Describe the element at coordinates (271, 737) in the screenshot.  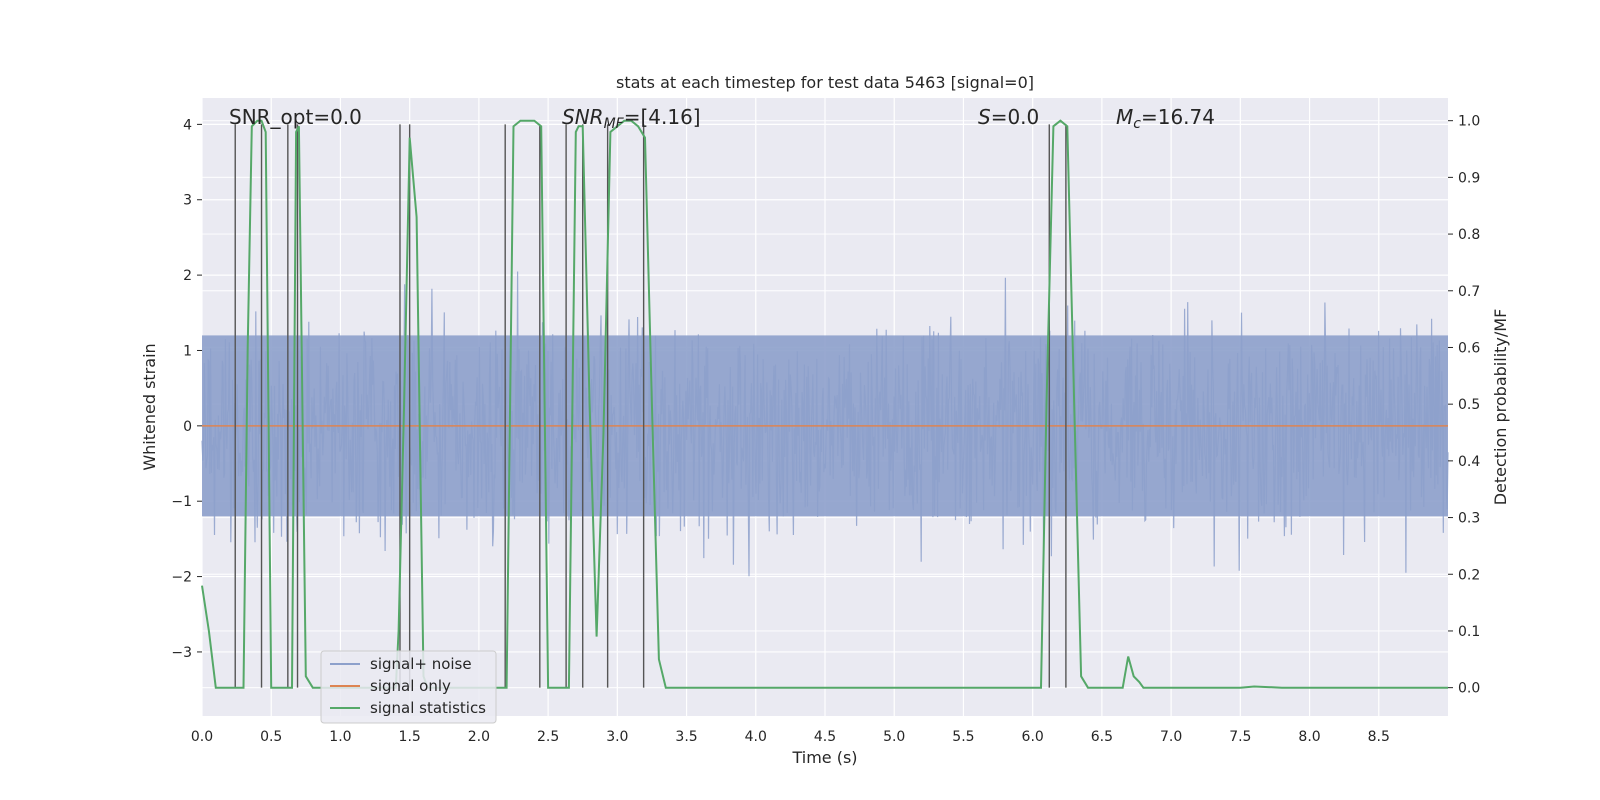
I see `x-tick-label: 0.5` at that location.